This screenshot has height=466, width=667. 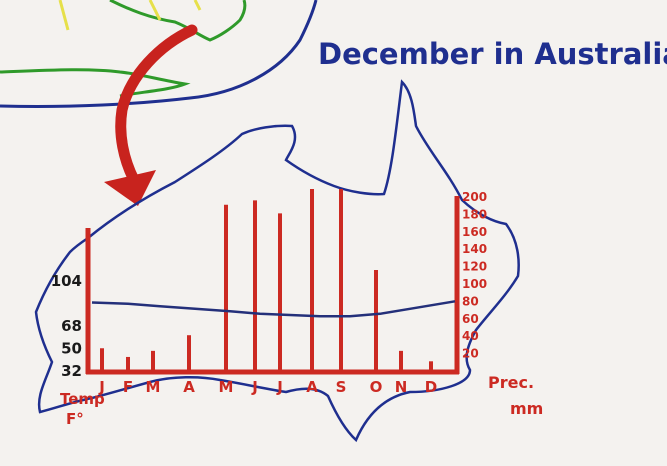 I want to click on prec-axis-label: Prec., so click(x=511, y=382).